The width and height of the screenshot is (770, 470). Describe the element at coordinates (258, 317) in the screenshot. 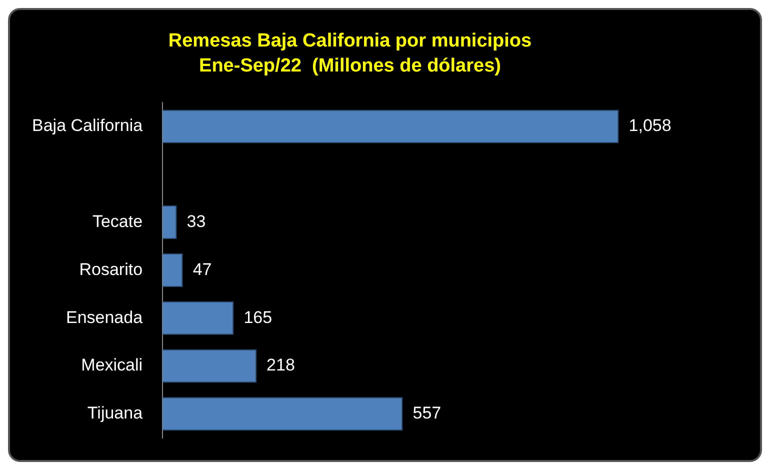

I see `data-label: 165` at that location.